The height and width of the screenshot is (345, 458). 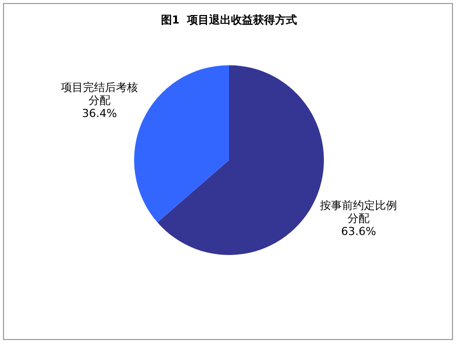 I want to click on data-label: 63.6%, so click(x=358, y=231).